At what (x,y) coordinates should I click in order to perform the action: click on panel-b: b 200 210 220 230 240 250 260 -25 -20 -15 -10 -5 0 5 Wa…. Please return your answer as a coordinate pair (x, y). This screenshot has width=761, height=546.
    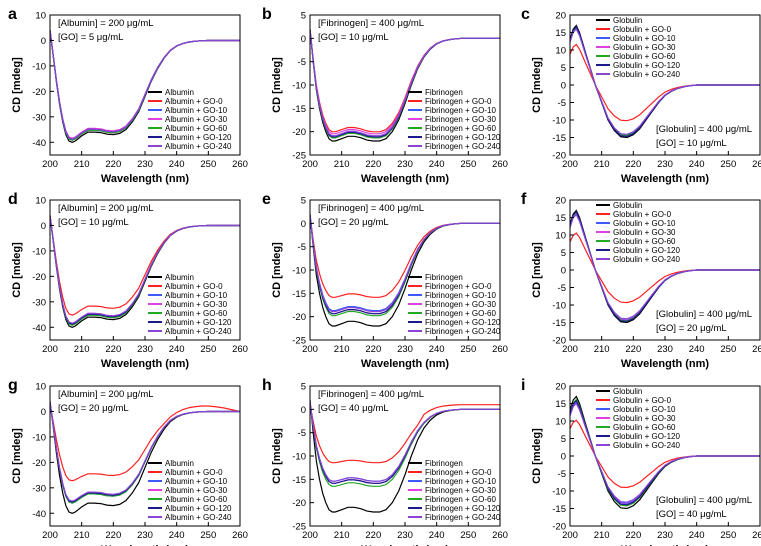
    Looking at the image, I should click on (385, 95).